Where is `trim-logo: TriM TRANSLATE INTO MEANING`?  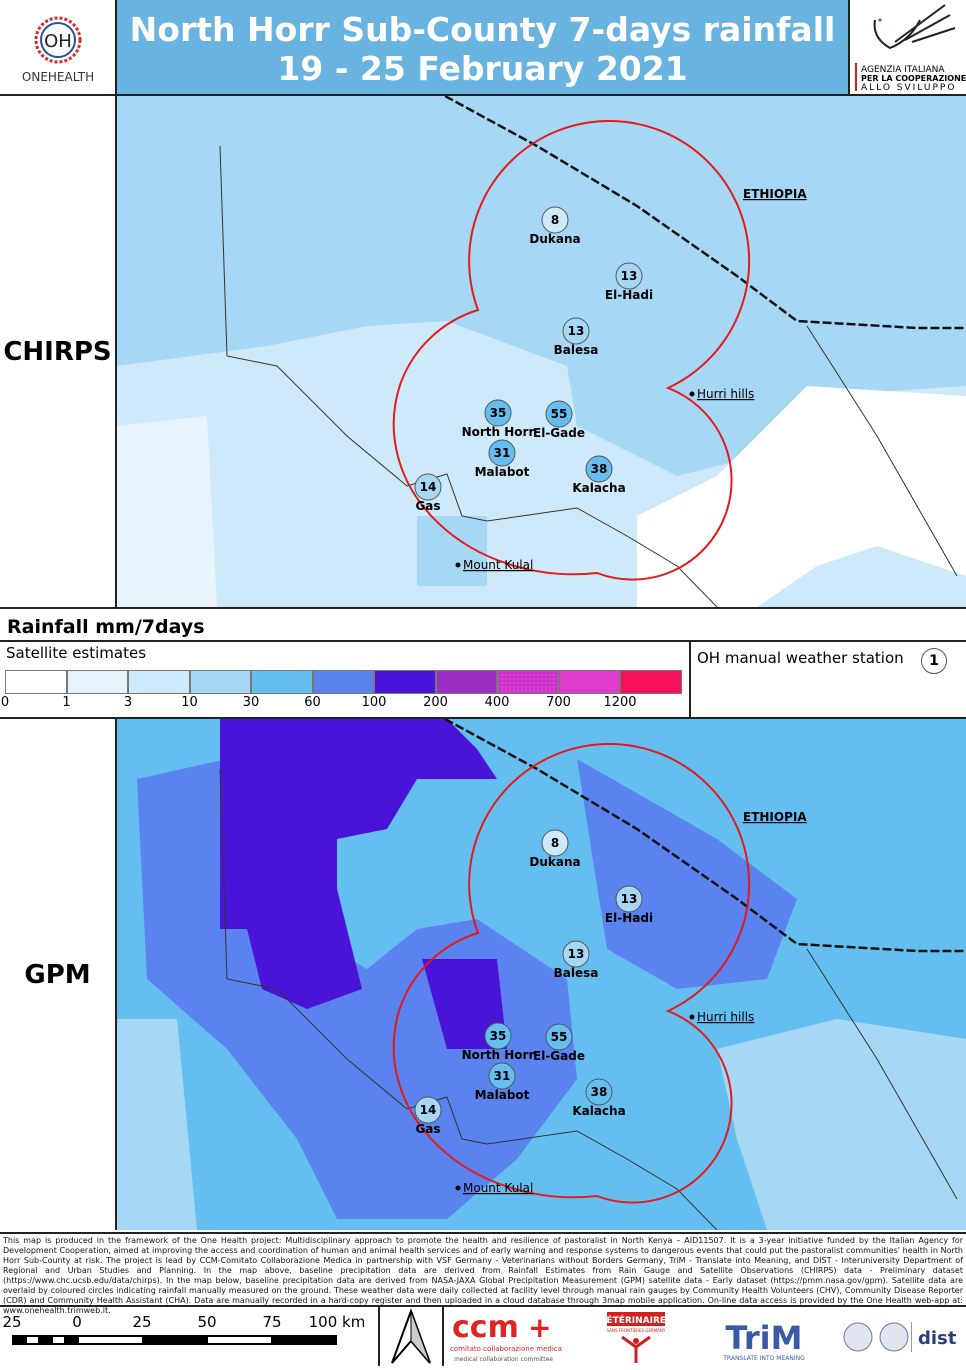
trim-logo: TriM TRANSLATE INTO MEANING is located at coordinates (763, 1340).